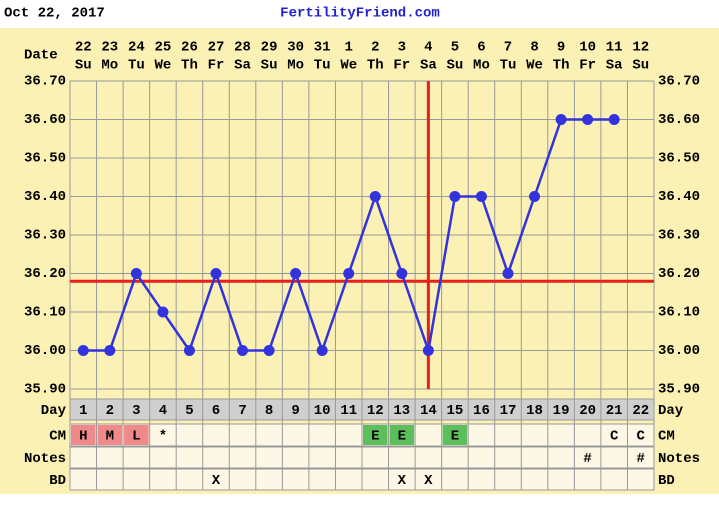  I want to click on date-label: 26, so click(189, 48).